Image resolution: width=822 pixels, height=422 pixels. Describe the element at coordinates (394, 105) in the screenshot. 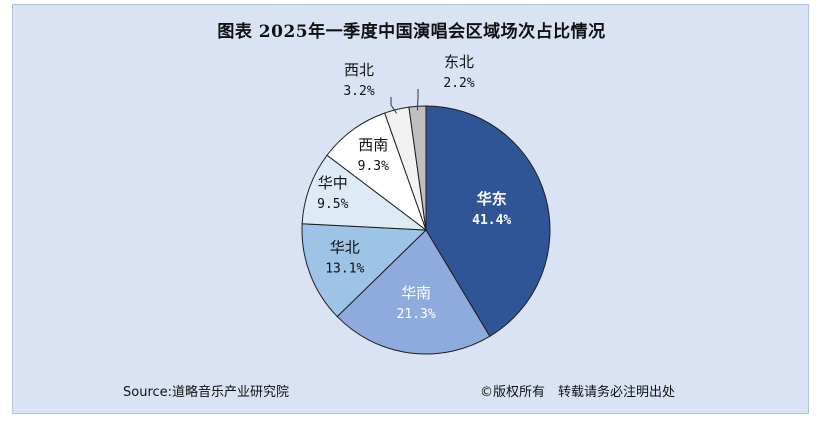

I see `slice-6-leader-line` at that location.